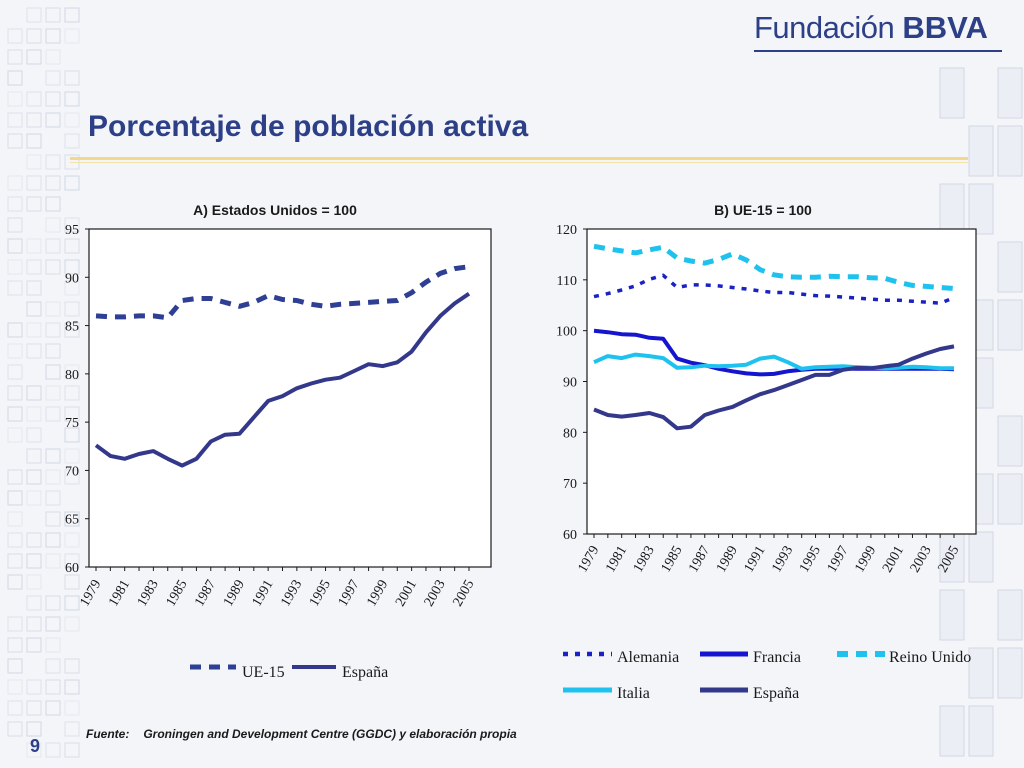 This screenshot has height=768, width=1024. Describe the element at coordinates (566, 230) in the screenshot. I see `y-tick-label: 120` at that location.